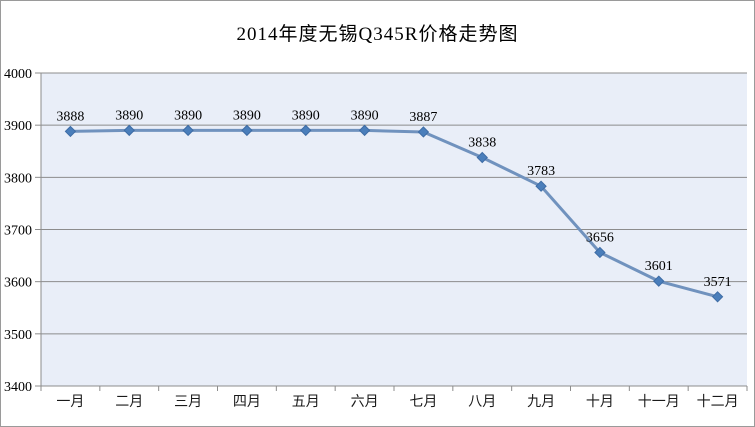 This screenshot has height=427, width=755. Describe the element at coordinates (70, 402) in the screenshot. I see `x-tick-label: 一月` at that location.